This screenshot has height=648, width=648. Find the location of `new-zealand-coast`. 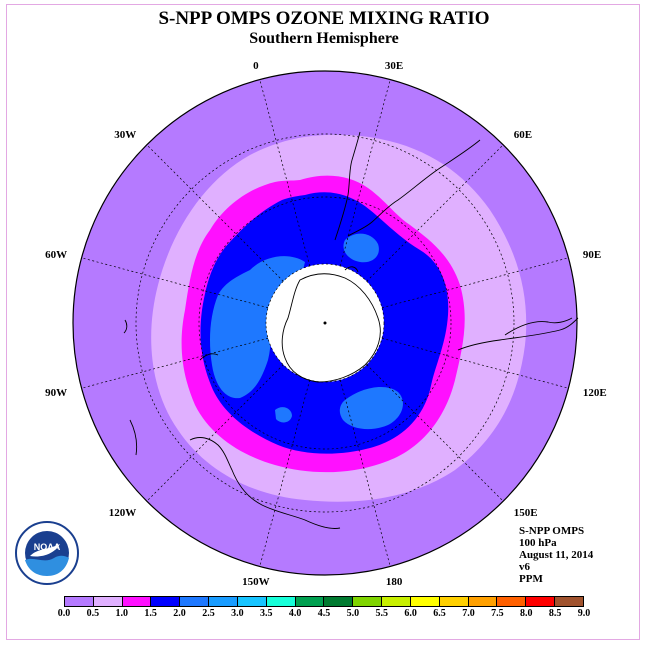

new-zealand-coast is located at coordinates (130, 387).